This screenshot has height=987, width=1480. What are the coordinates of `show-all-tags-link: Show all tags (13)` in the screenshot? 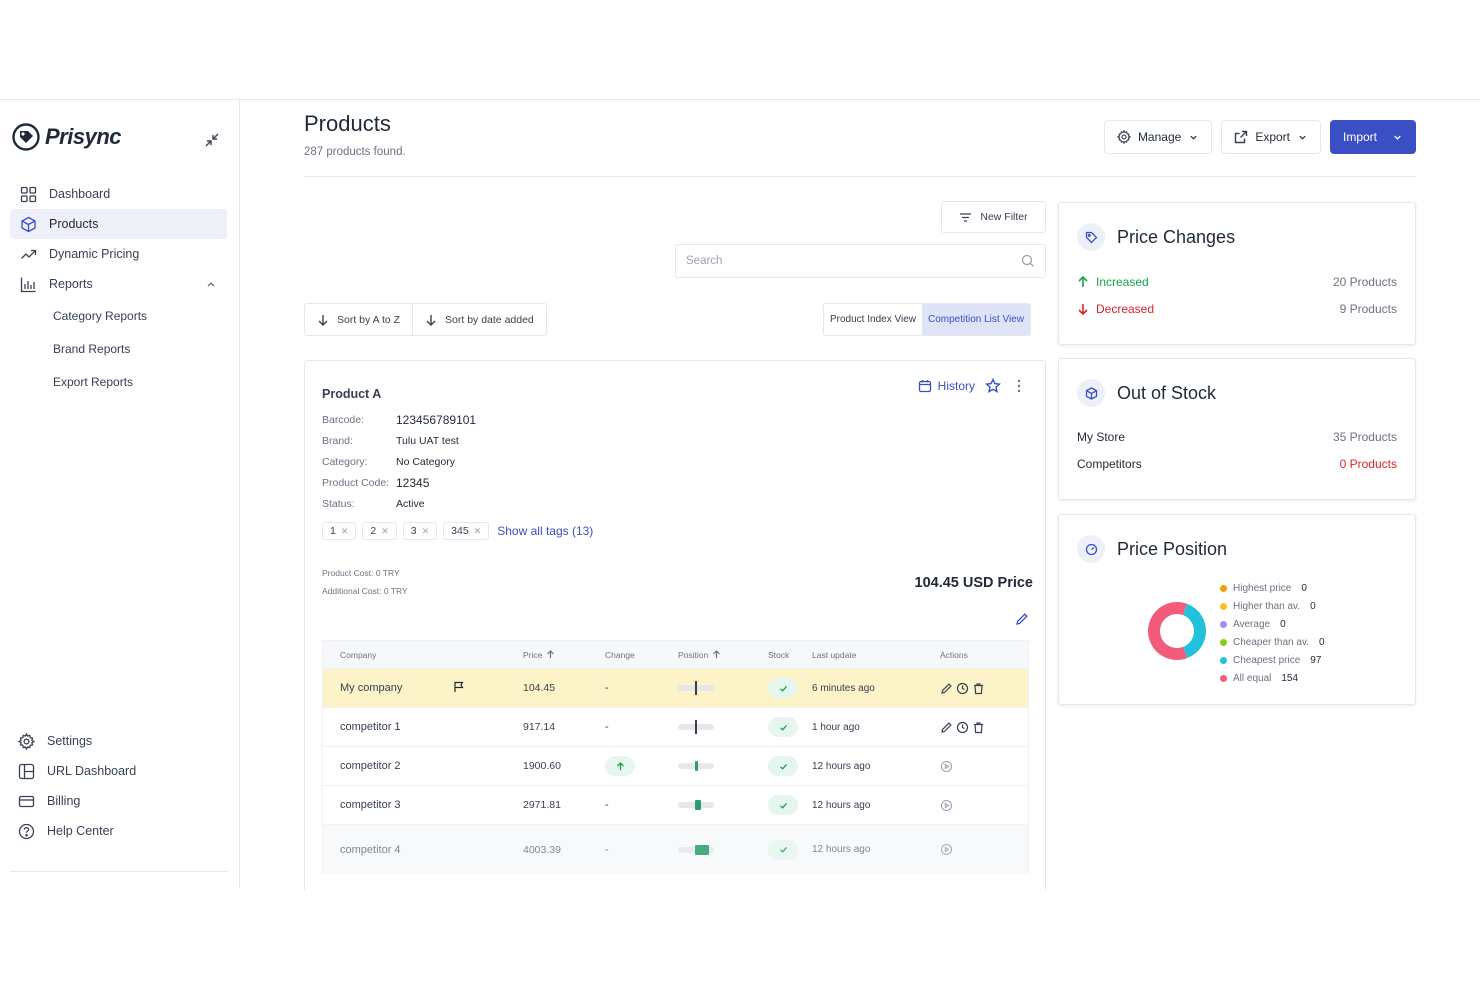 It's located at (545, 531).